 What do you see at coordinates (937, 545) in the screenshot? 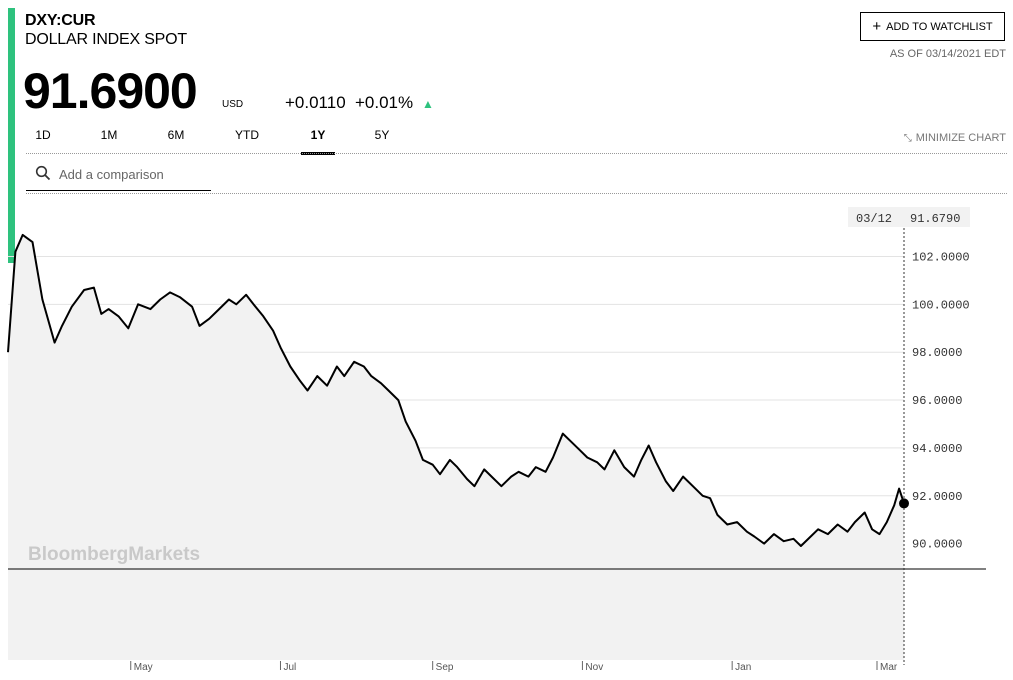
I see `y-tick-label: 90.0000` at bounding box center [937, 545].